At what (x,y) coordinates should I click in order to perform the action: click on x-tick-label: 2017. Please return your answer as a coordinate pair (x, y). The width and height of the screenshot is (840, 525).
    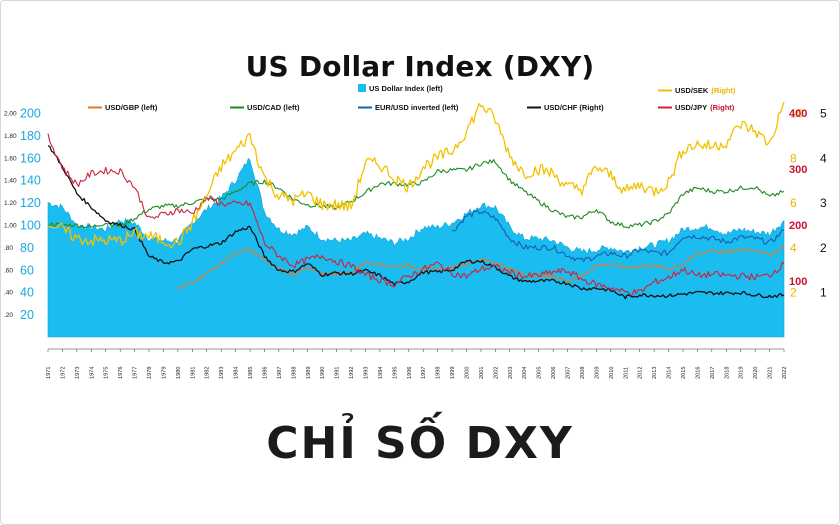
    Looking at the image, I should click on (713, 373).